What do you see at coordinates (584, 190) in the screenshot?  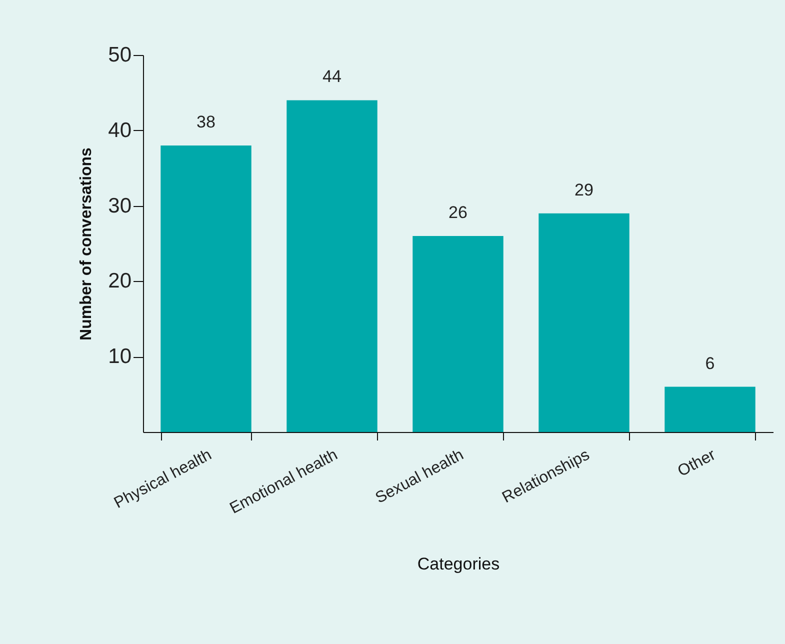 I see `data-label: 29` at bounding box center [584, 190].